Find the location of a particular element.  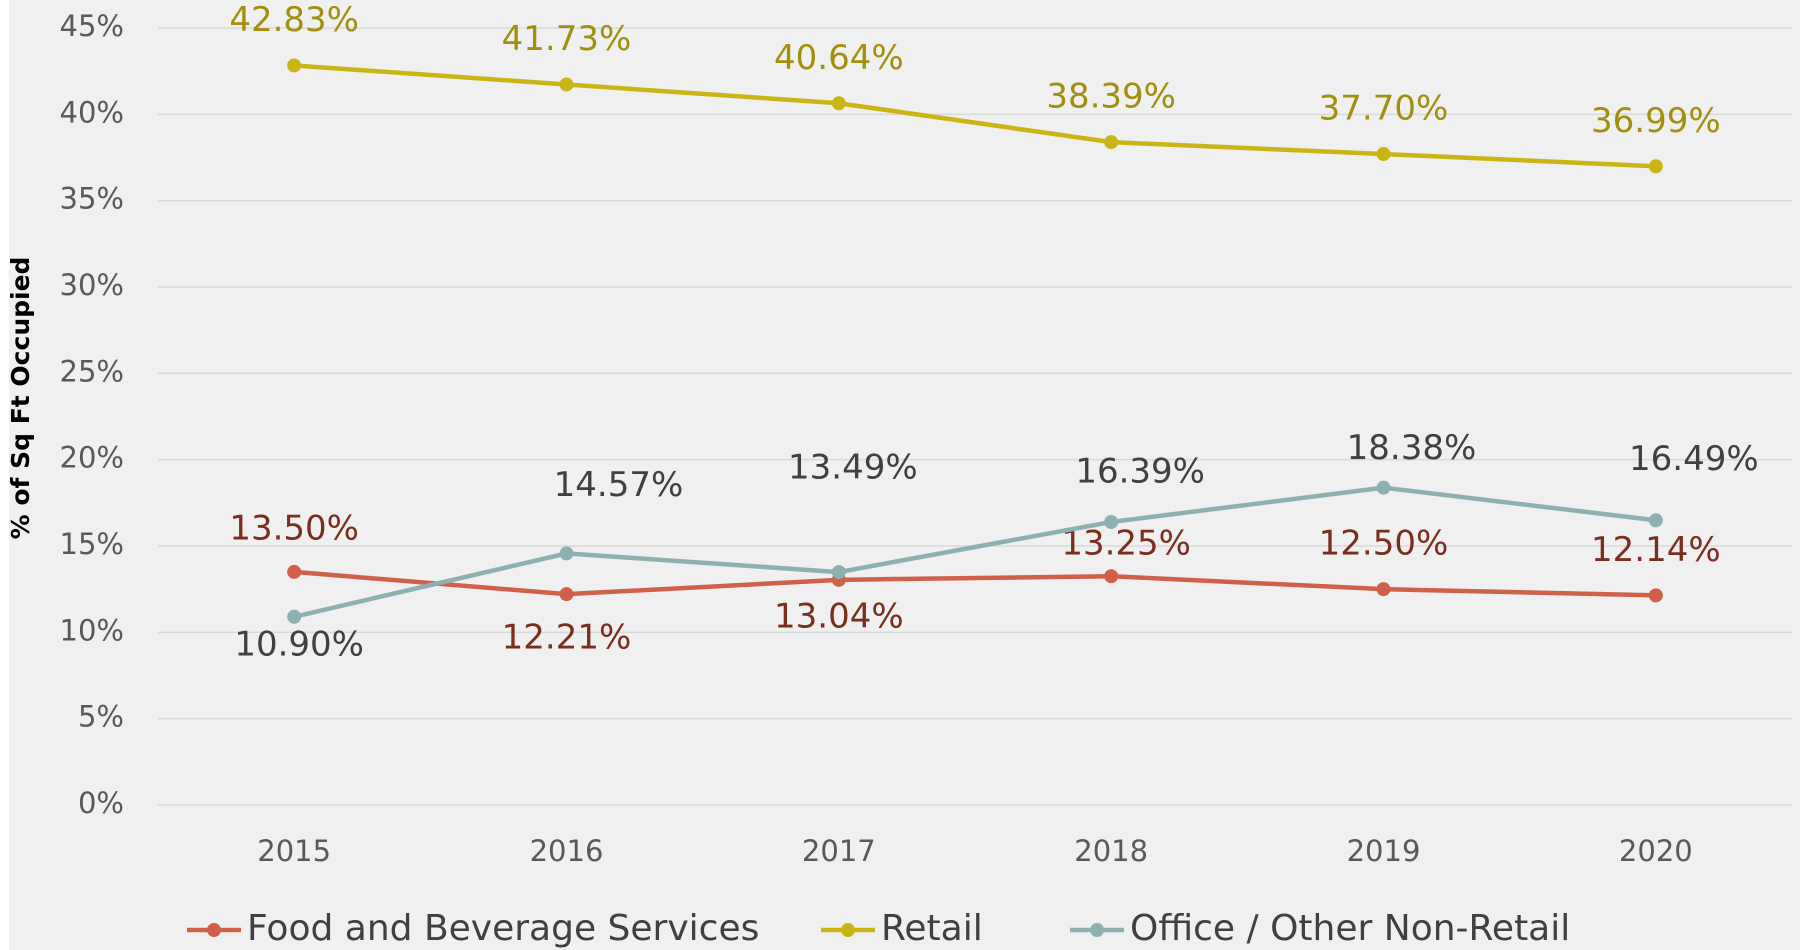

y-tick-label: 30% is located at coordinates (92, 285).